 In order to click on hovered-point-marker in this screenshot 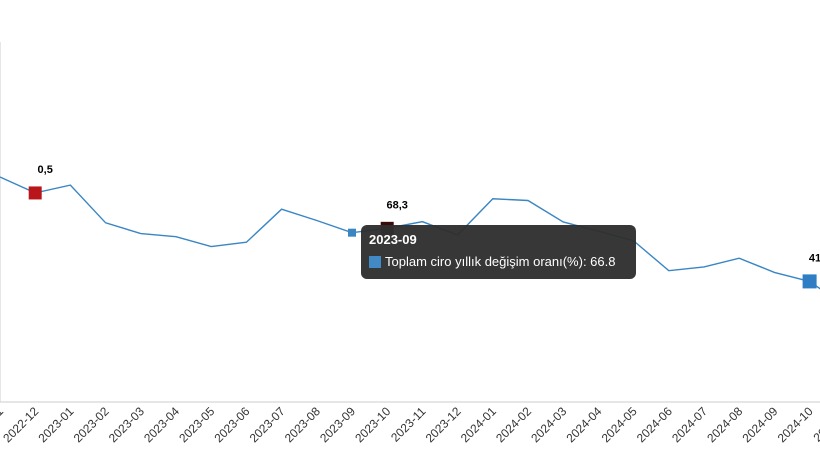, I will do `click(352, 232)`.